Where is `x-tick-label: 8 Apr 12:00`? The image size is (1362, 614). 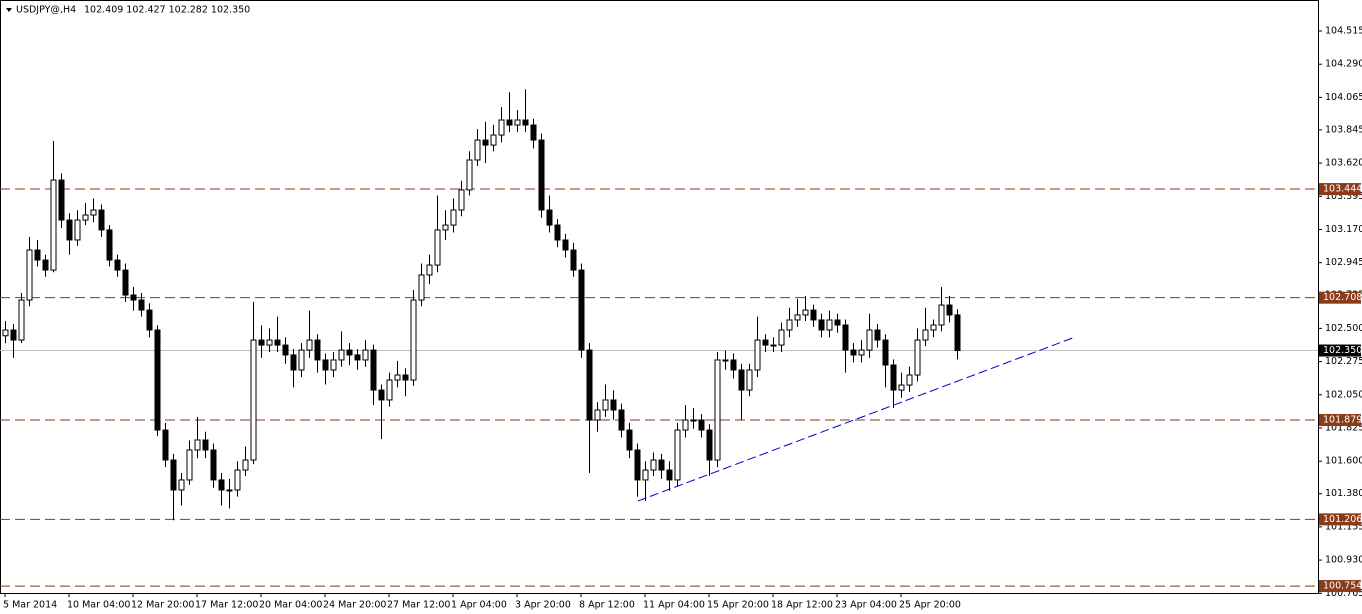
x-tick-label: 8 Apr 12:00 is located at coordinates (607, 605).